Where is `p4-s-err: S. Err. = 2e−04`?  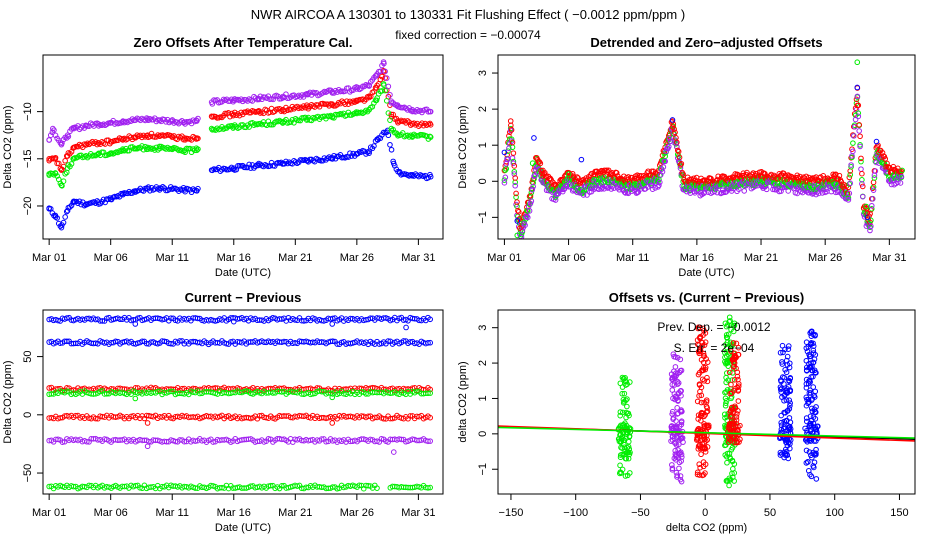
p4-s-err: S. Err. = 2e−04 is located at coordinates (714, 348).